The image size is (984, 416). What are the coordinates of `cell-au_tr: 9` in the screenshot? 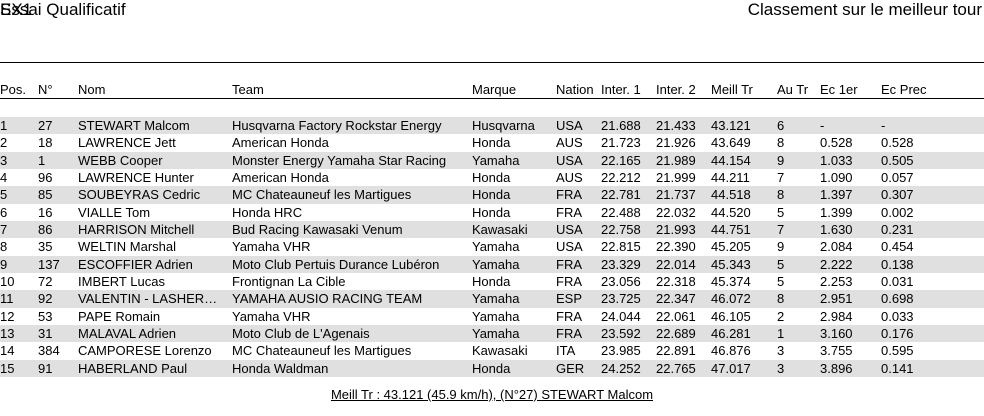 It's located at (781, 247).